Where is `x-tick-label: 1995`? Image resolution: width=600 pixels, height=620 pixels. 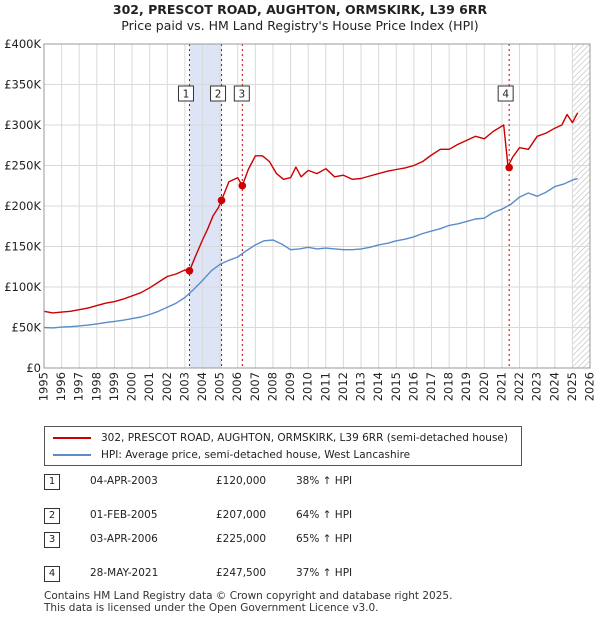 x-tick-label: 1995 is located at coordinates (44, 386).